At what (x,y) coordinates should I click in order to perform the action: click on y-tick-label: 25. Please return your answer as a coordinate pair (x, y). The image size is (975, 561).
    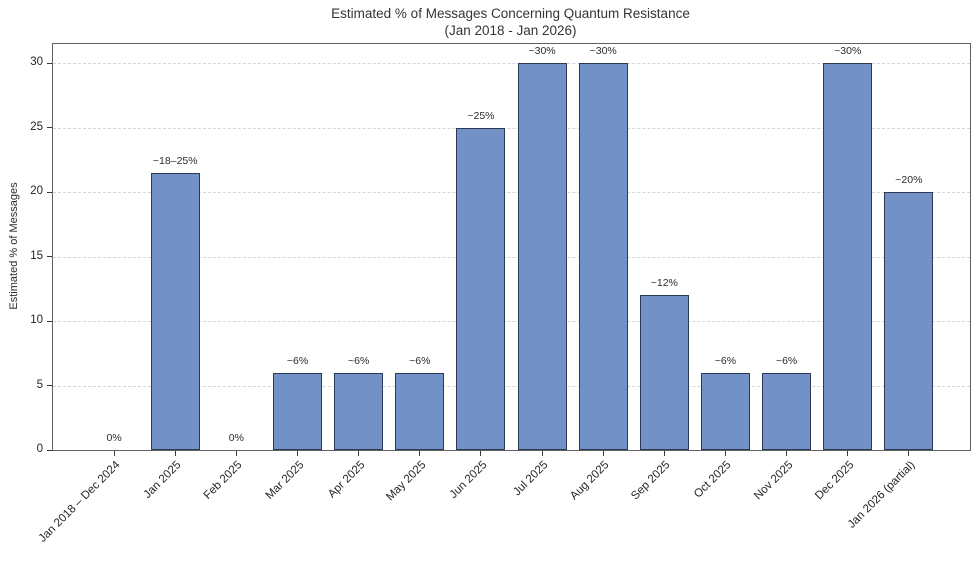
    Looking at the image, I should click on (36, 126).